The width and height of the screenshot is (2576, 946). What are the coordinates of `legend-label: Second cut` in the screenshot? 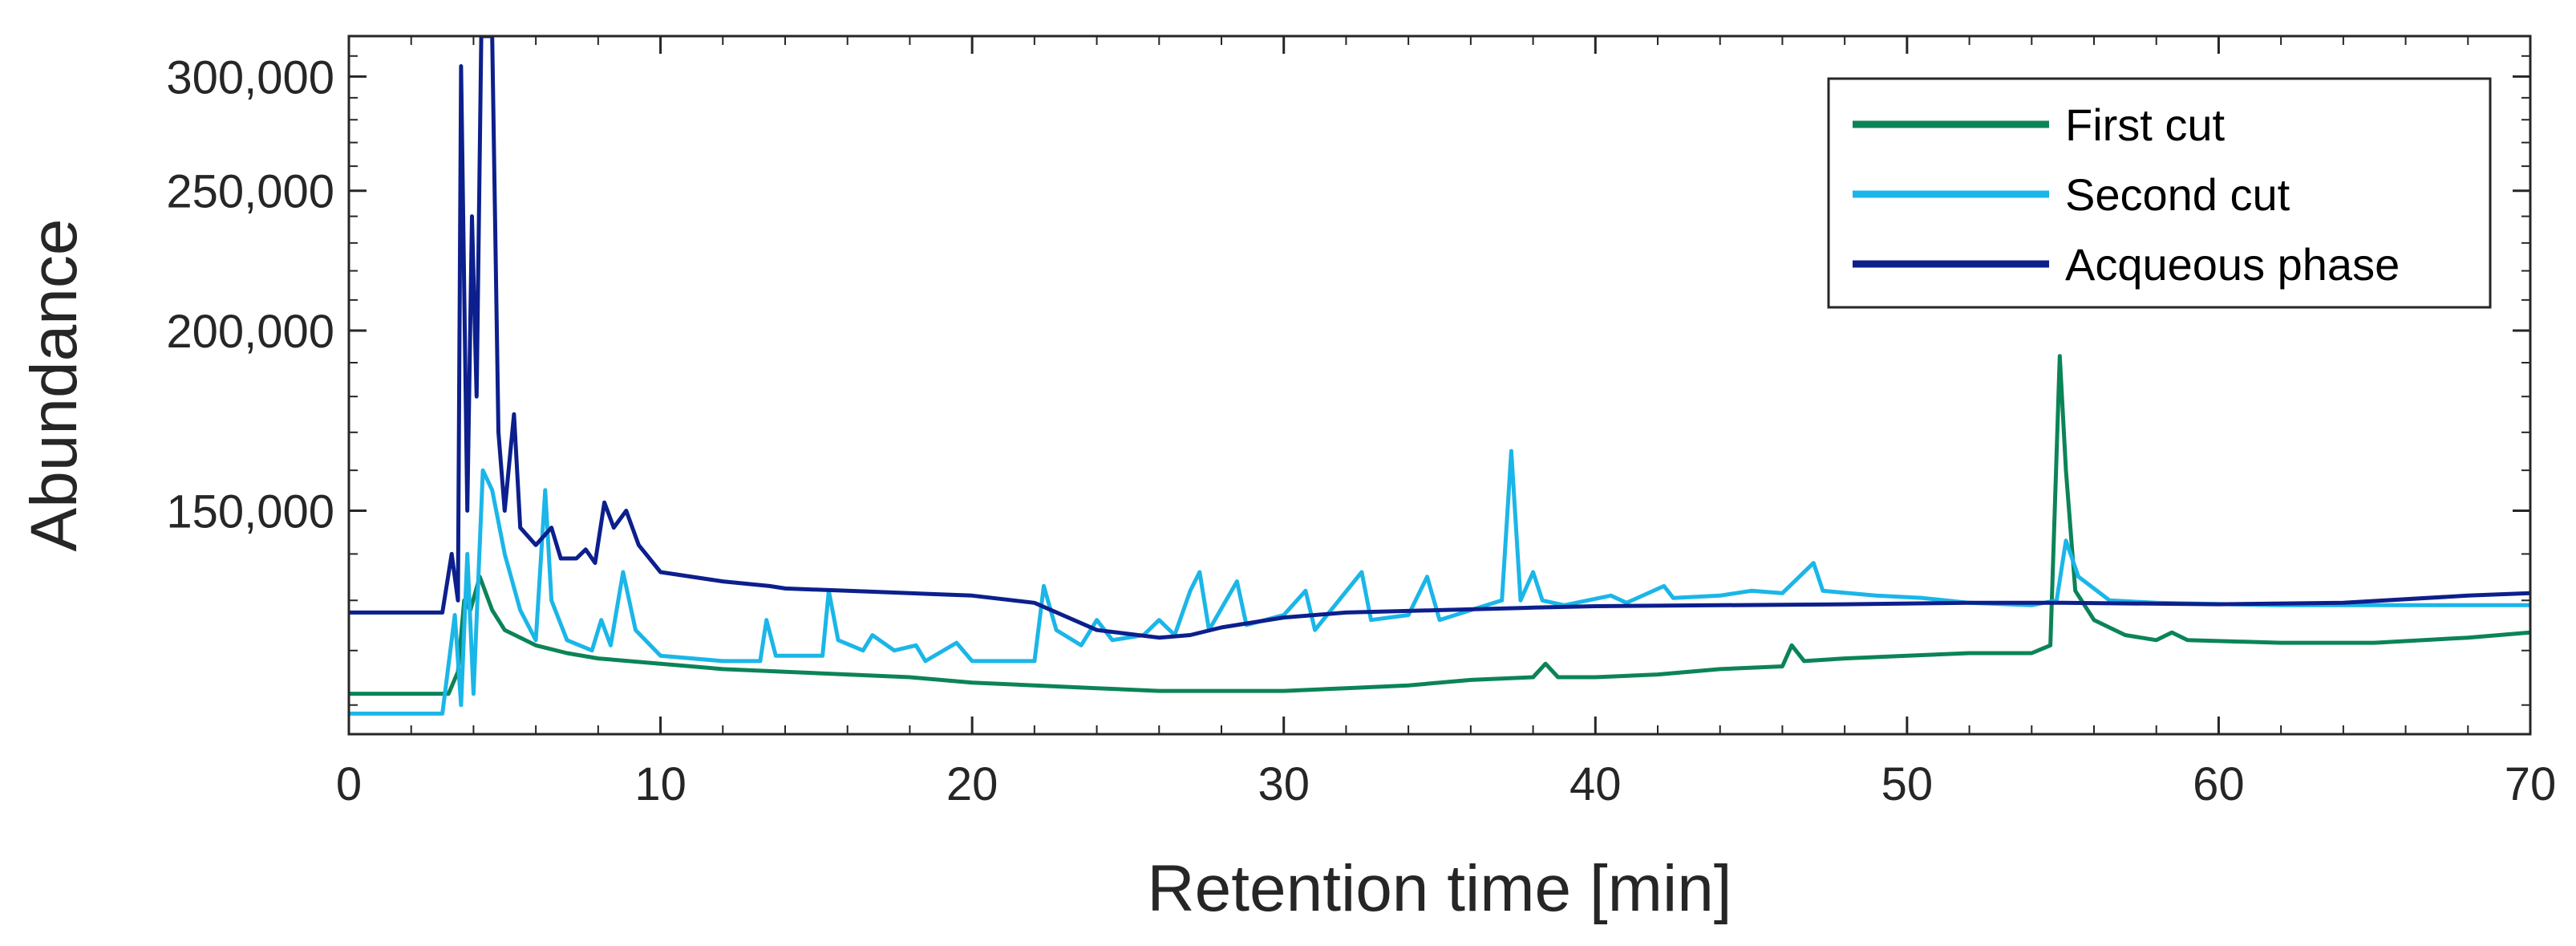 It's located at (2177, 194).